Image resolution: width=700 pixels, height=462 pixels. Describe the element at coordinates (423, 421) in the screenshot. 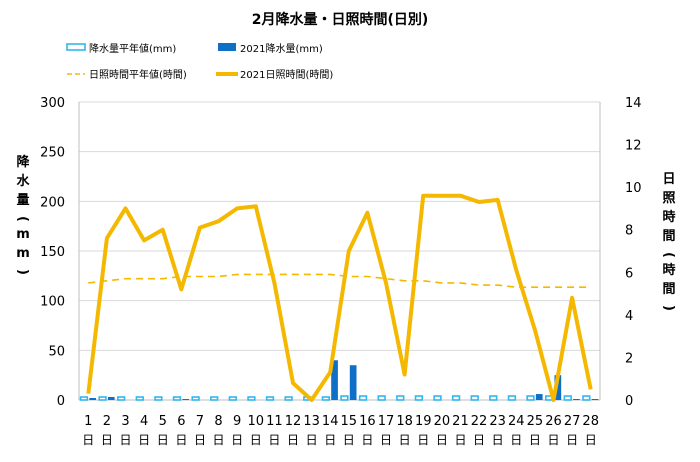

I see `x-tick-label: 19` at that location.